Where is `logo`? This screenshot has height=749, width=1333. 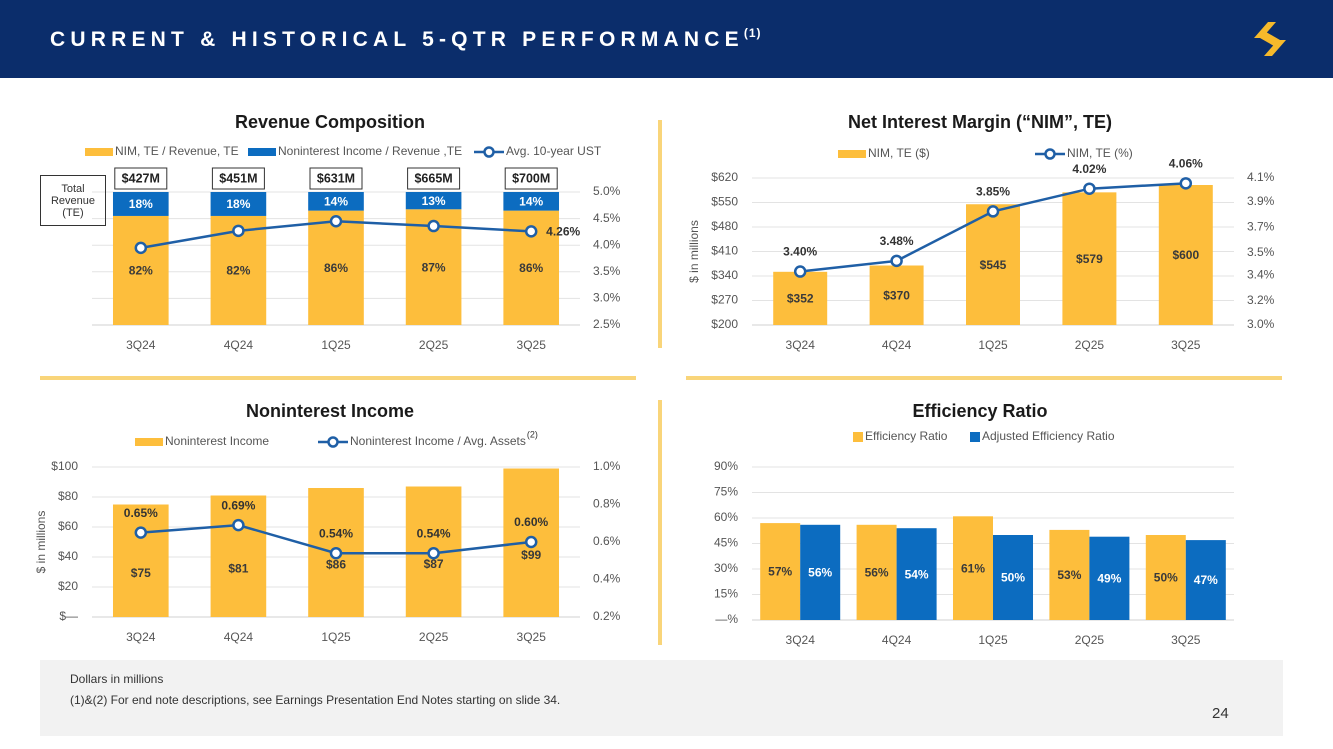
logo is located at coordinates (1270, 39).